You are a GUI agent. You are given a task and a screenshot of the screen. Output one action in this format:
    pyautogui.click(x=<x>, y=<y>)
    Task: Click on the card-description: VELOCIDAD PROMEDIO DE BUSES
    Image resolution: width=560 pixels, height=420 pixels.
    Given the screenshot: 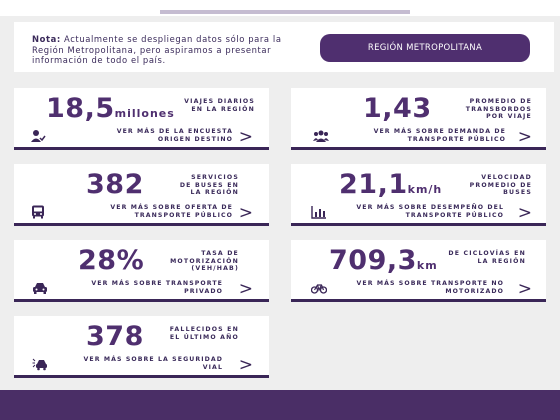 What is the action you would take?
    pyautogui.click(x=500, y=185)
    